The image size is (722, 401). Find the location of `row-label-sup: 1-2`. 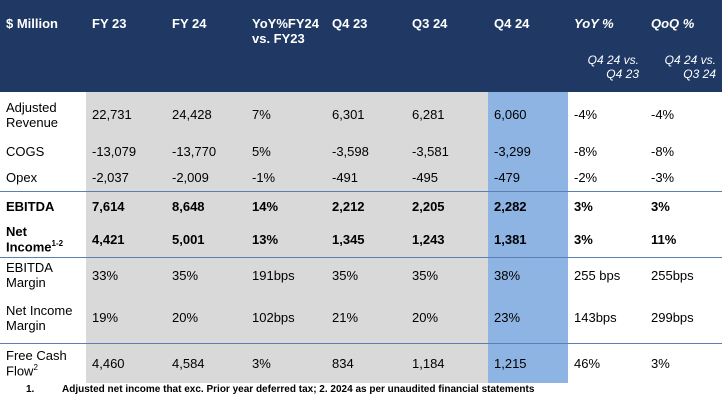

row-label-sup: 1-2 is located at coordinates (57, 244).